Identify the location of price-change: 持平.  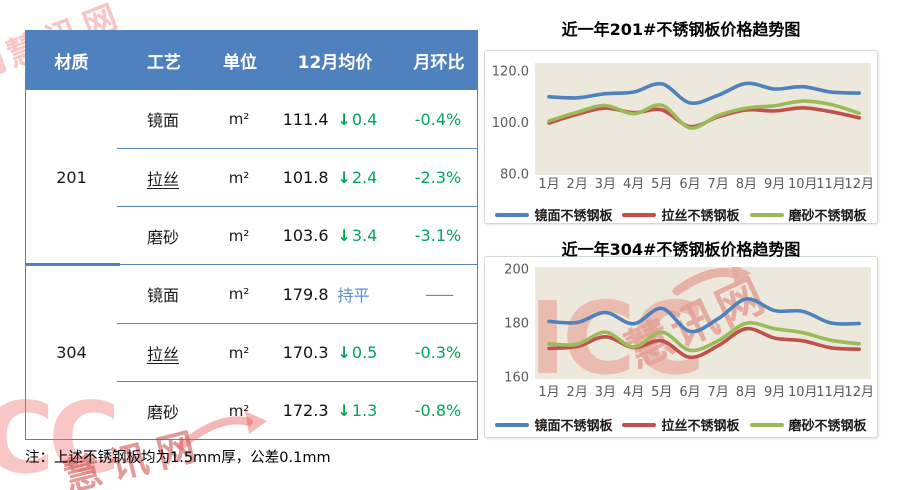
(353, 295).